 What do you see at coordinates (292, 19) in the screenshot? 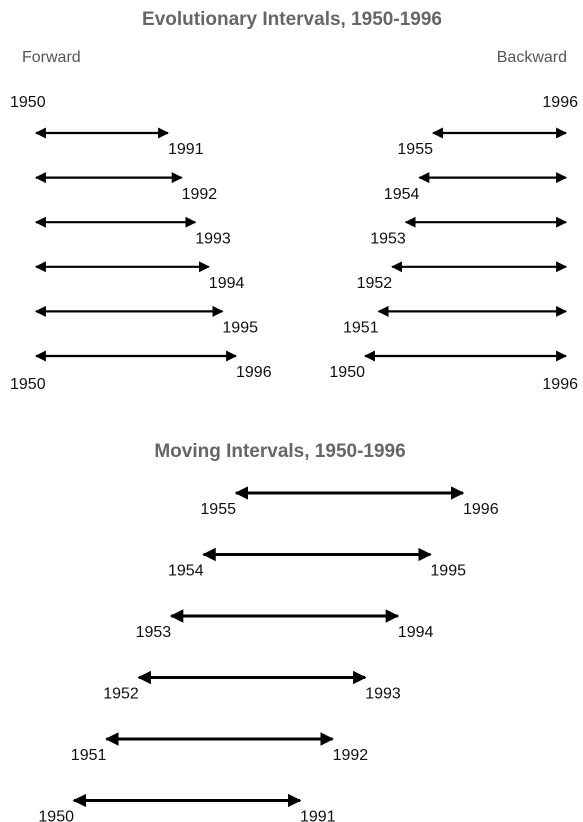
I see `section-title: Evolutionary Intervals, 1950-1996` at bounding box center [292, 19].